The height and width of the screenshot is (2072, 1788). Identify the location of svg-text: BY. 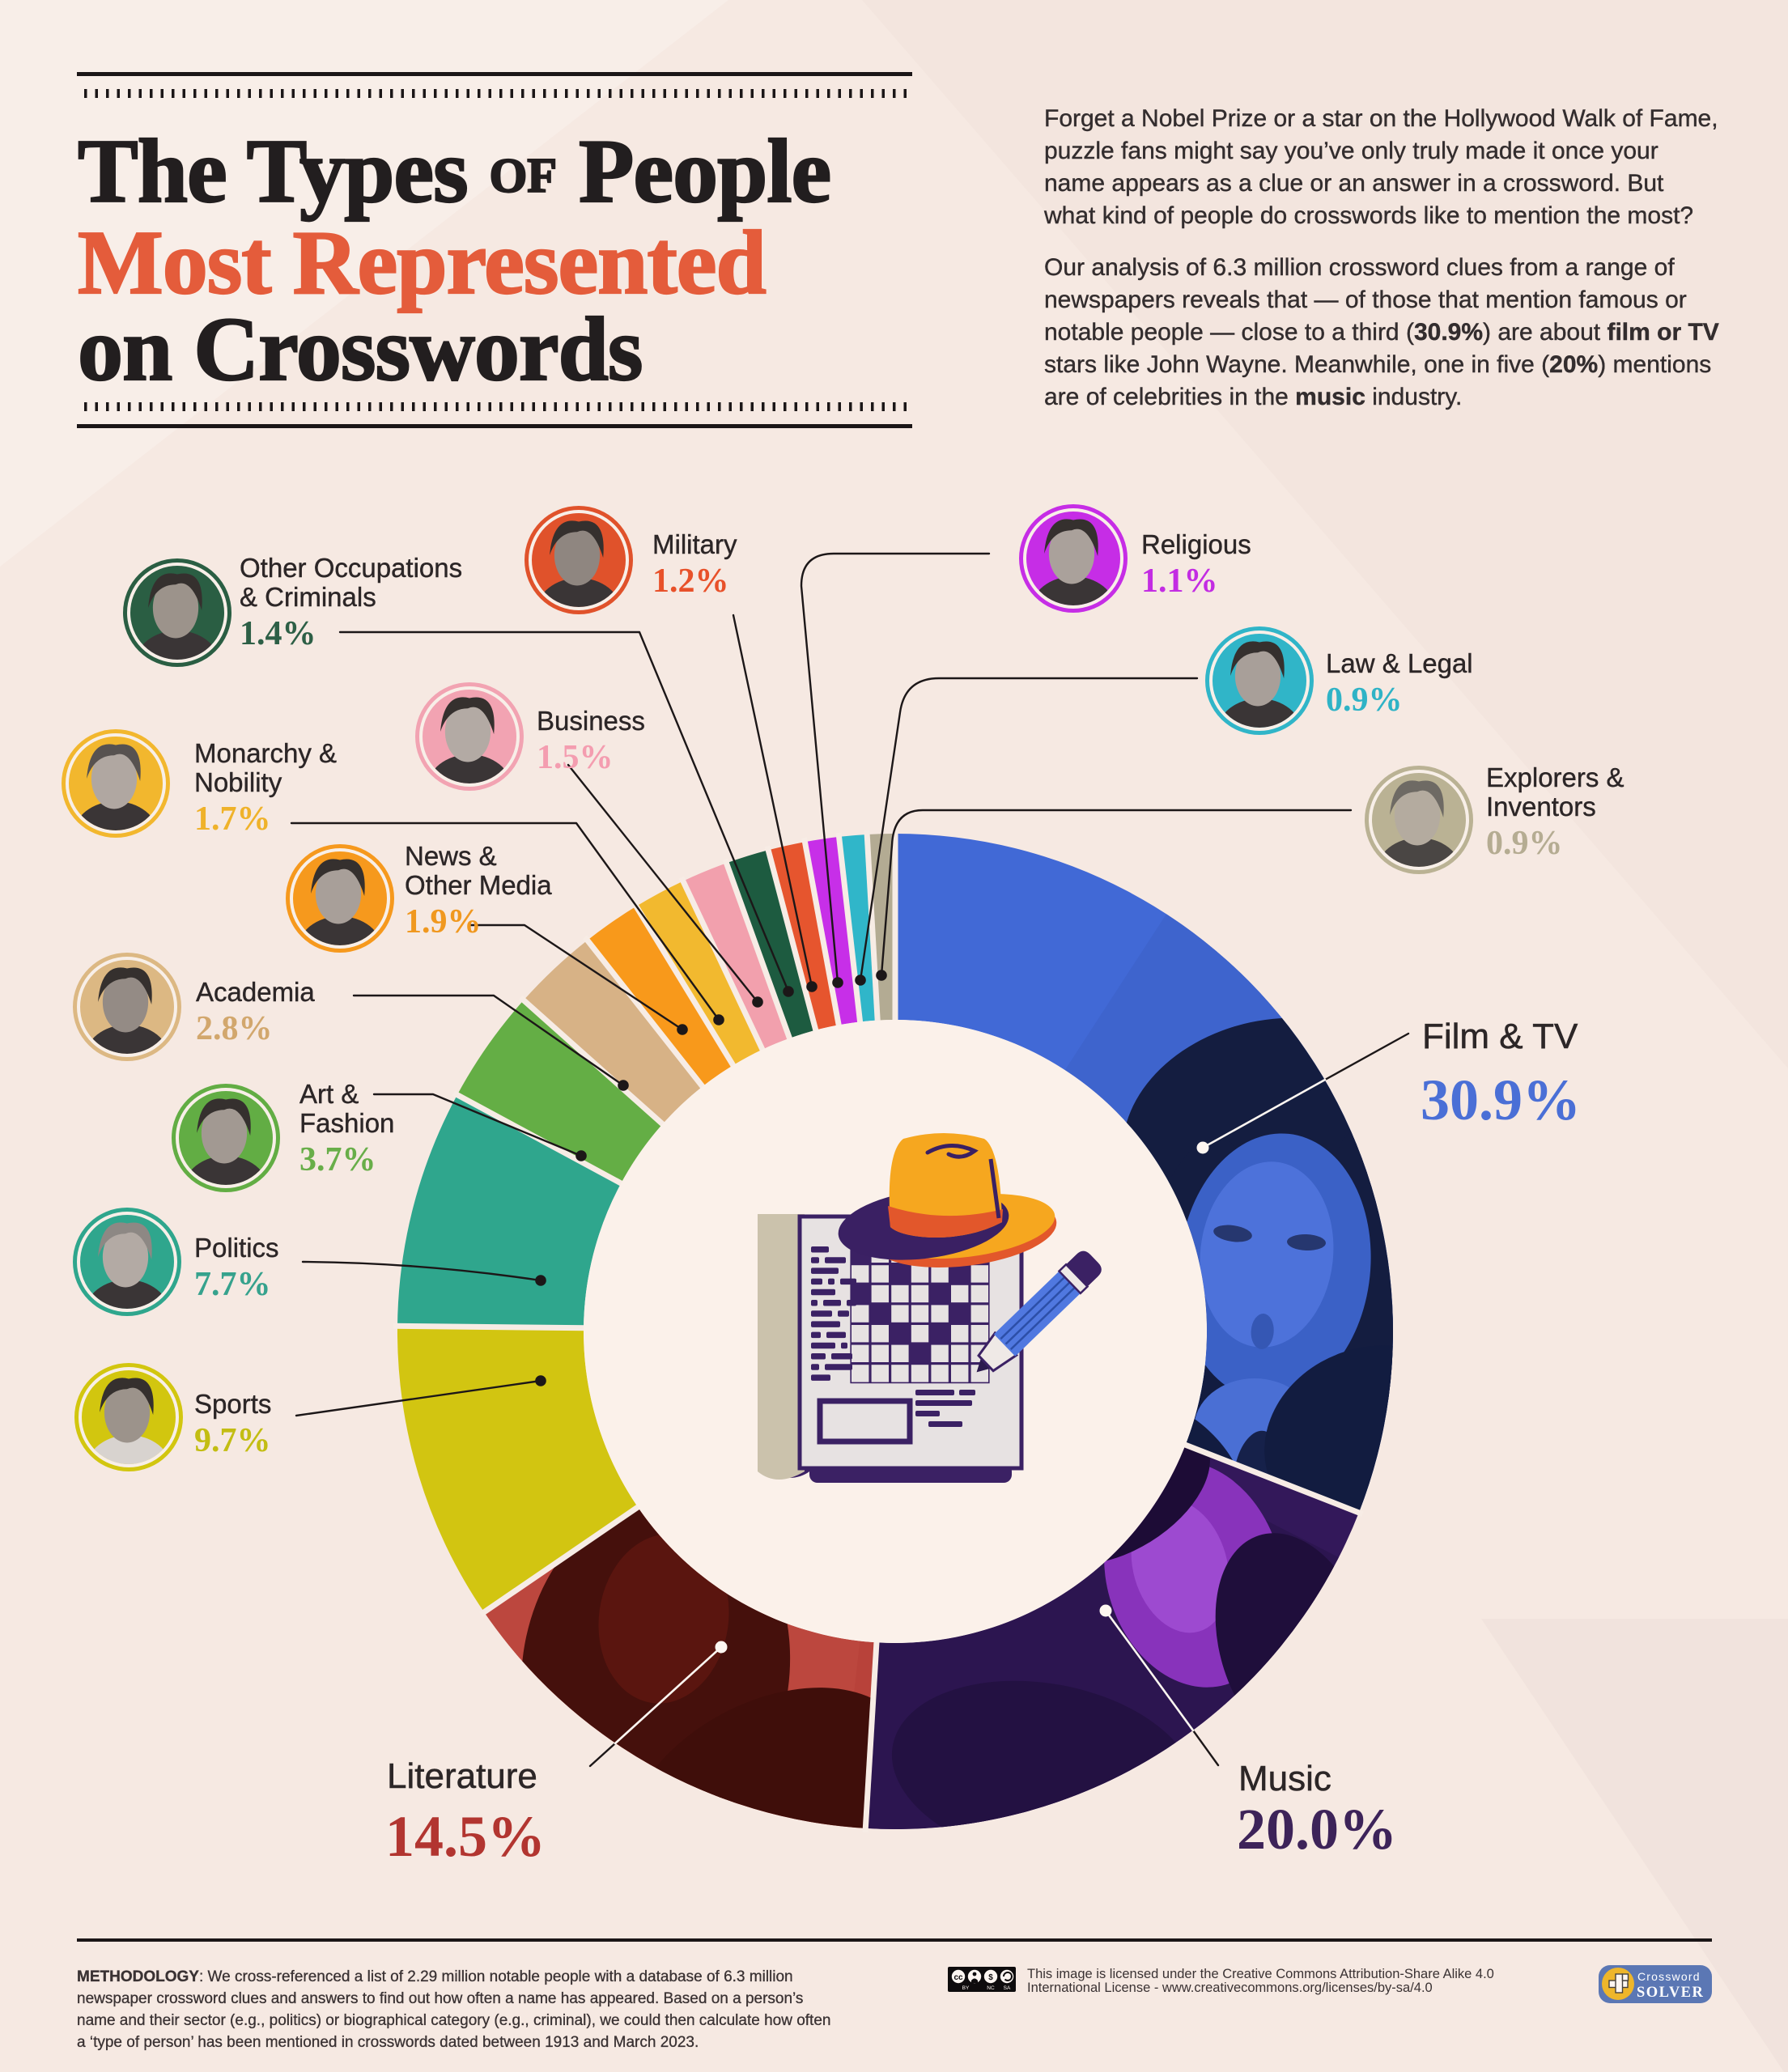
(966, 1988).